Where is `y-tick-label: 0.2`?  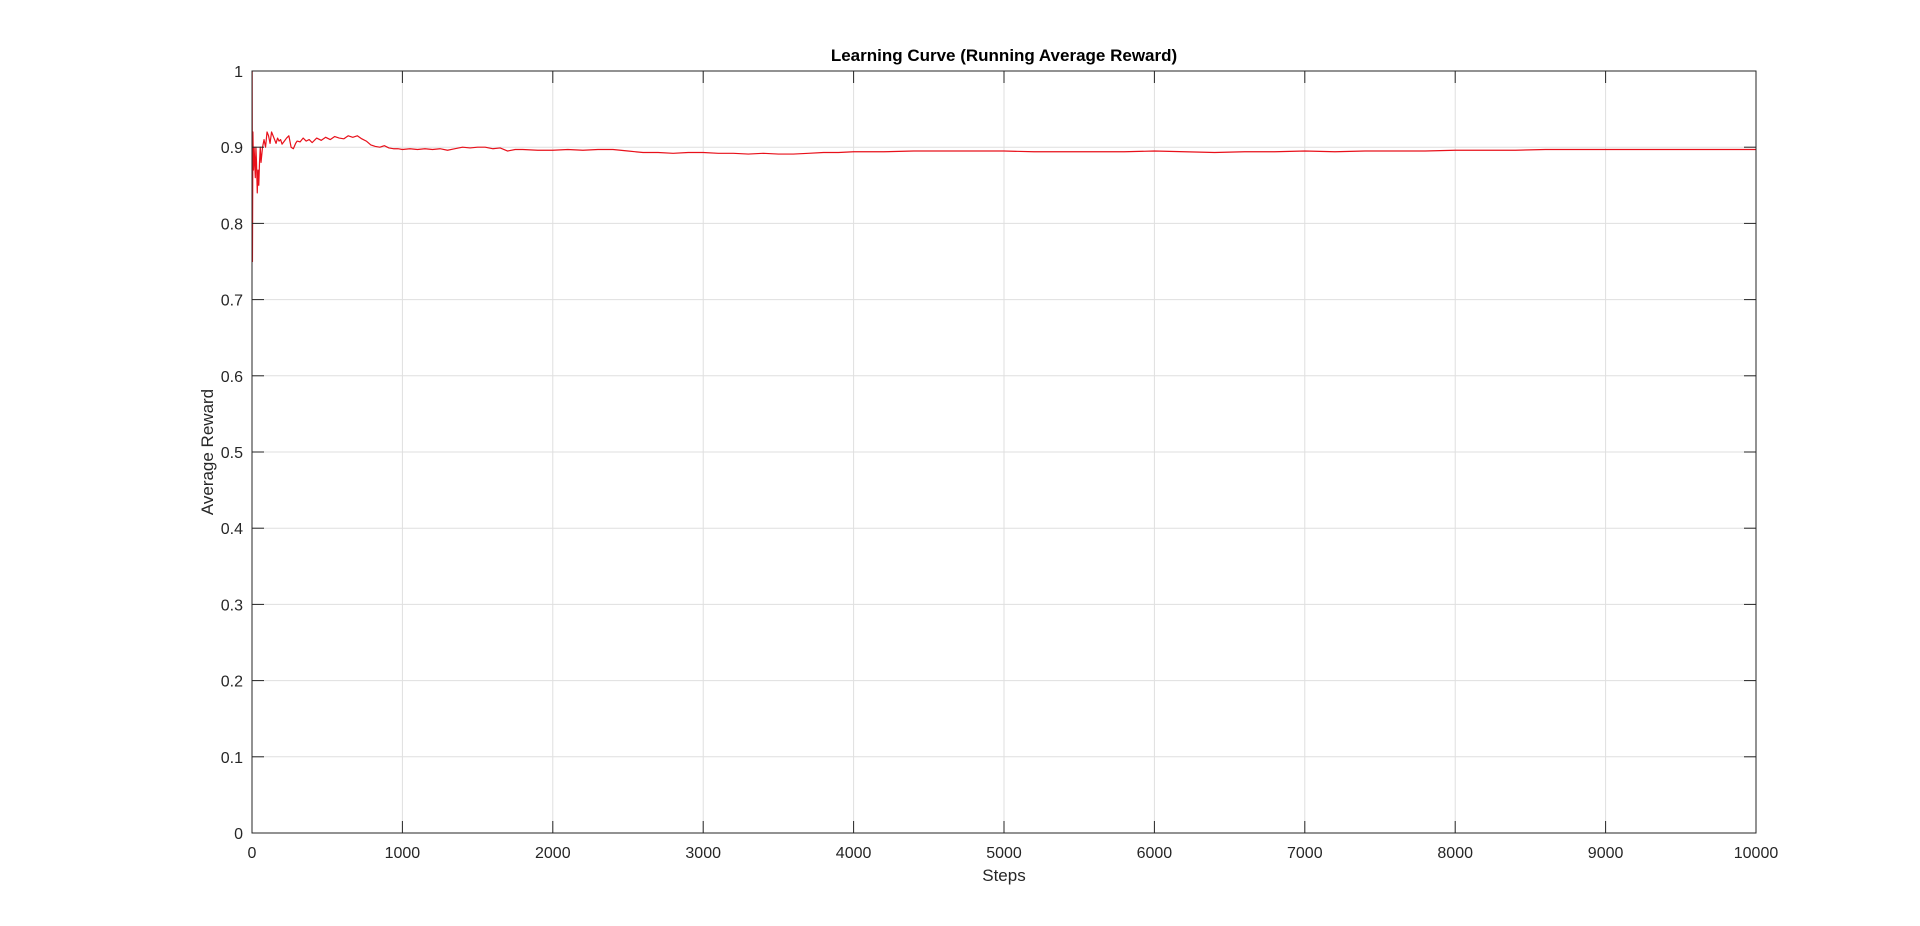 y-tick-label: 0.2 is located at coordinates (232, 682).